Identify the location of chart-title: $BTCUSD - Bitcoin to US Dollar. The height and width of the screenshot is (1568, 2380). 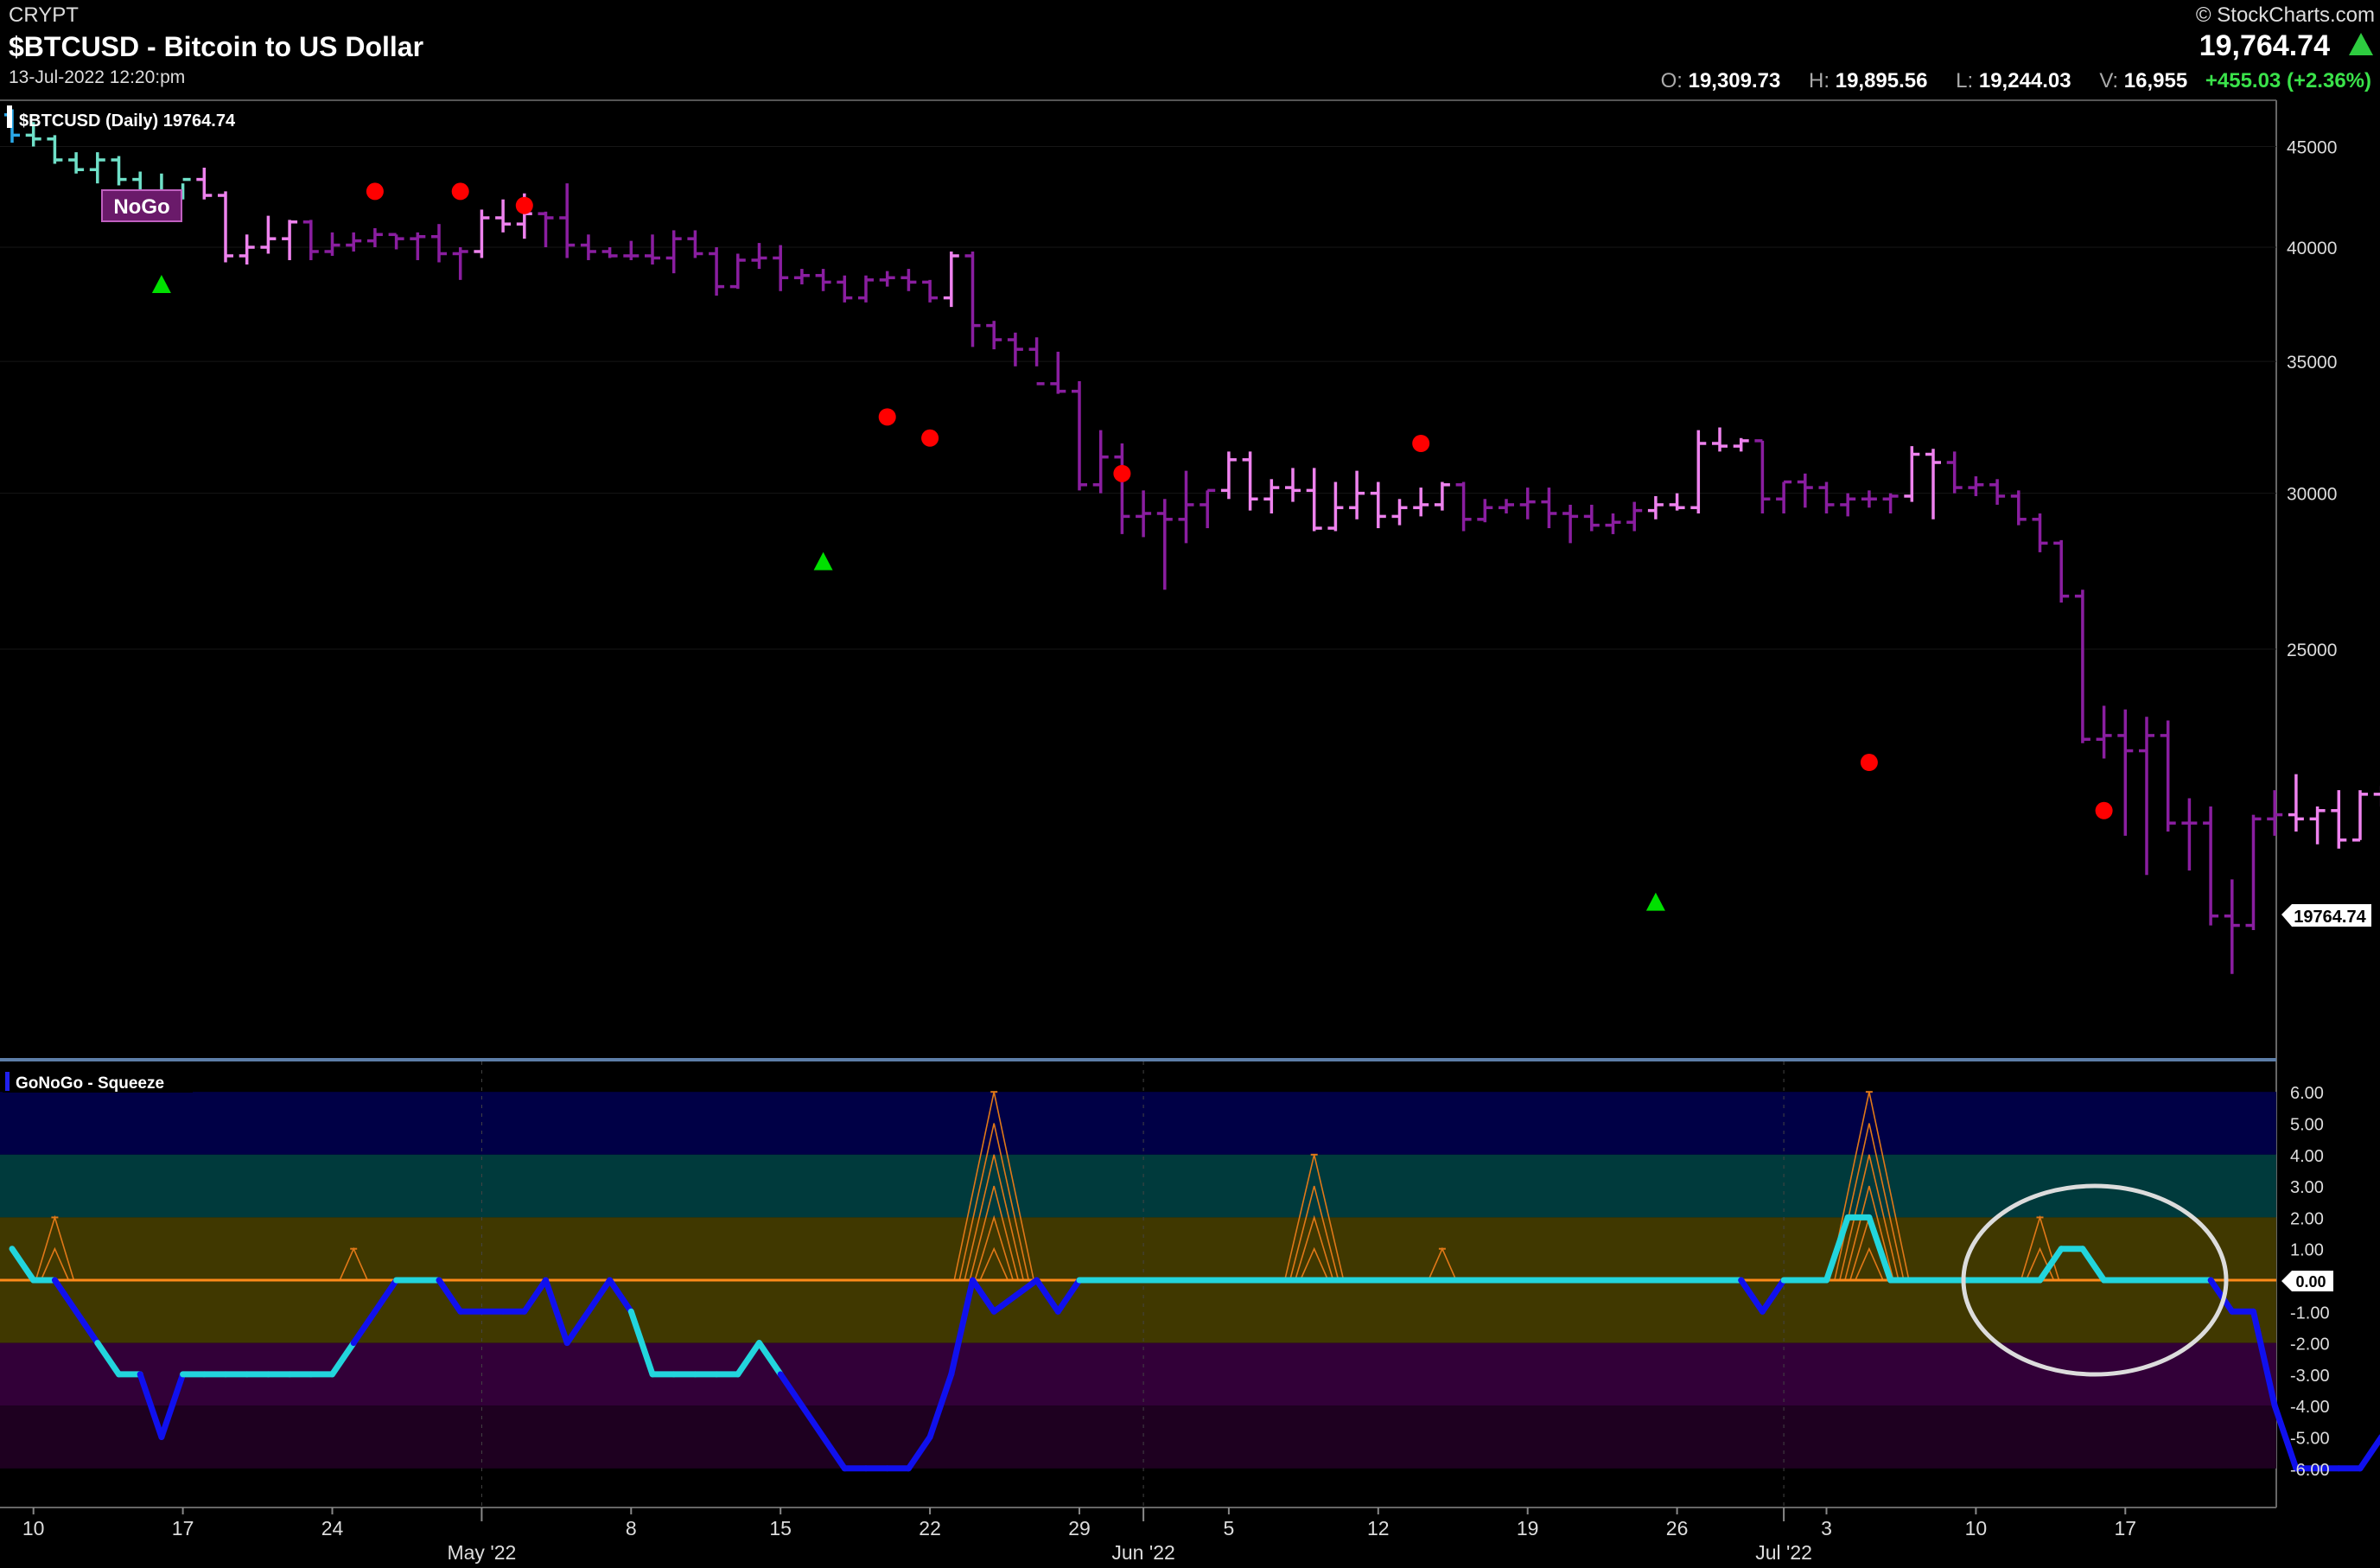
(216, 47).